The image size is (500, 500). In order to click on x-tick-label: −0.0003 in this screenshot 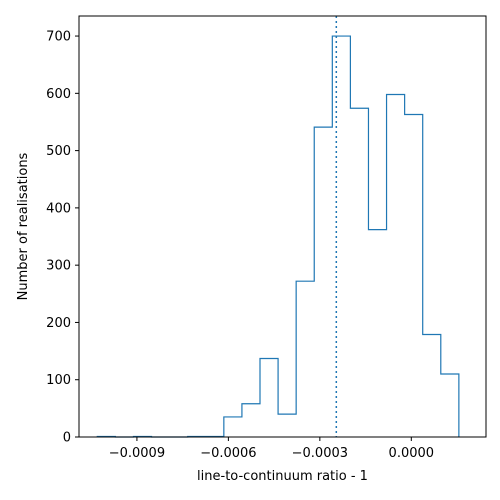, I will do `click(320, 453)`.